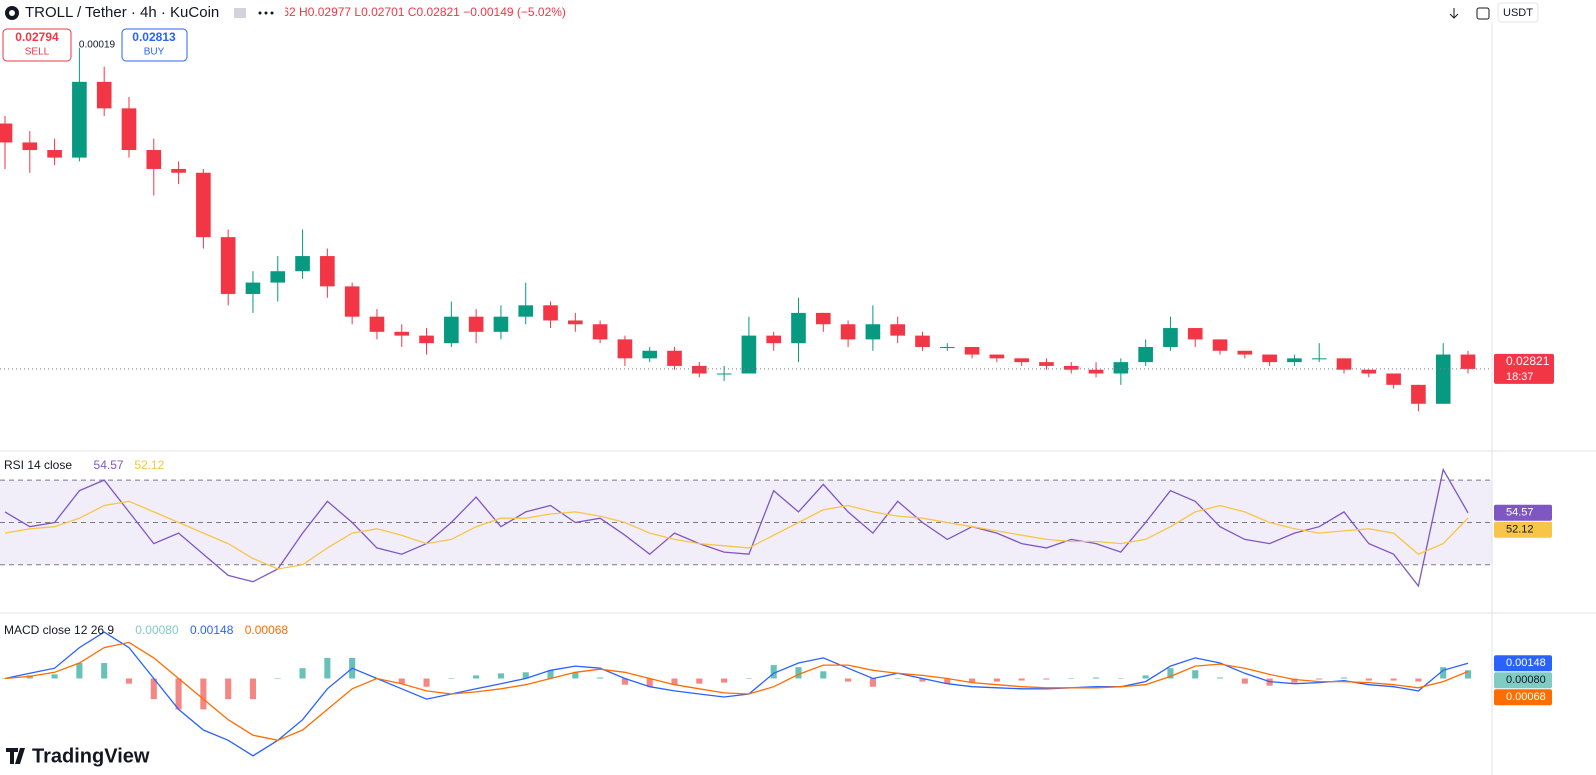 This screenshot has height=775, width=1596. I want to click on sell-label: SELL, so click(37, 52).